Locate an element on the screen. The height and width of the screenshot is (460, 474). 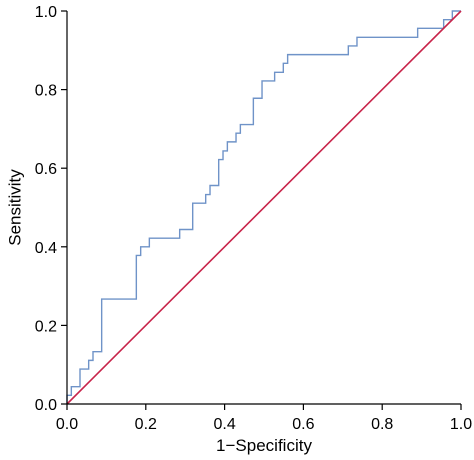
x-tick-label: 0.8 is located at coordinates (382, 424).